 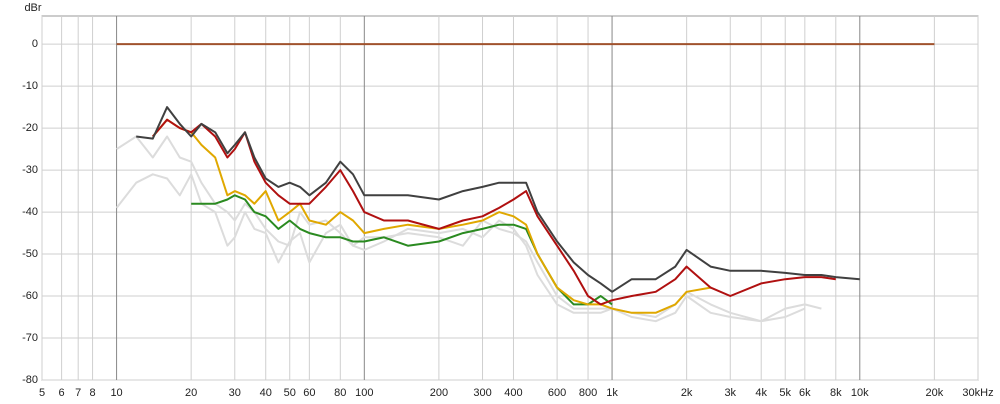 I want to click on x-tick-label: 6k, so click(x=805, y=393).